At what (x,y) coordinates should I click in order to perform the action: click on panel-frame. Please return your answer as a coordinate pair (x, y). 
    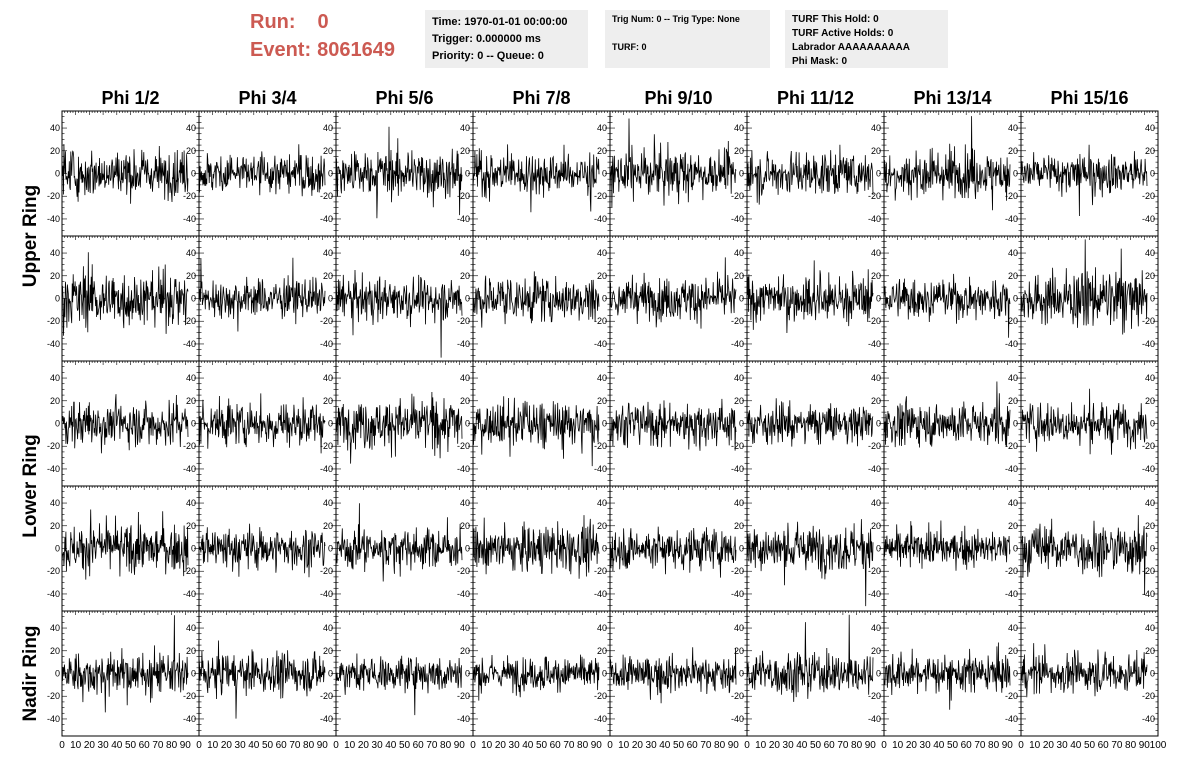
    Looking at the image, I should click on (267, 673).